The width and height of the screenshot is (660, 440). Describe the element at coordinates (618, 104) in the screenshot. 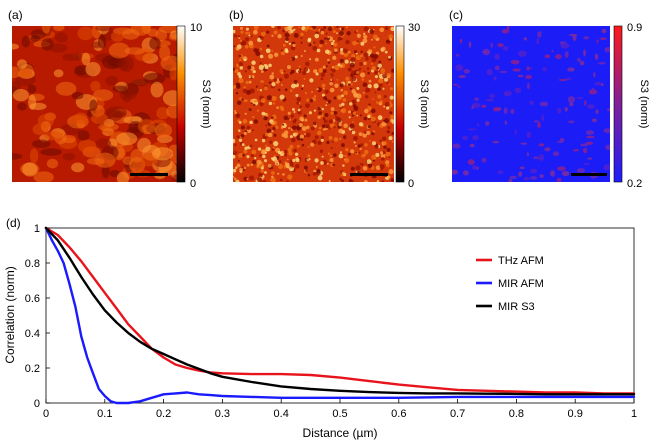

I see `colorbar-c-bar` at that location.